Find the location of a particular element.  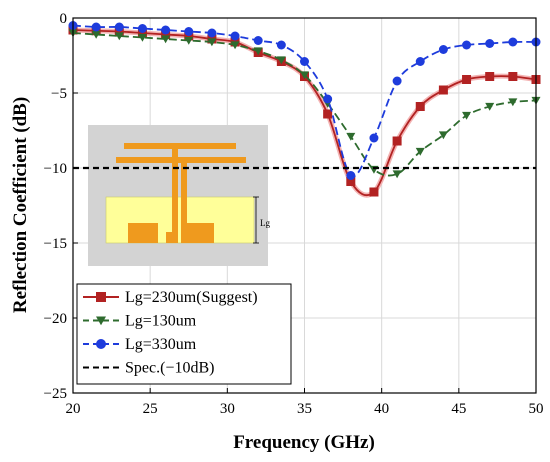

inset-left-pad is located at coordinates (143, 233).